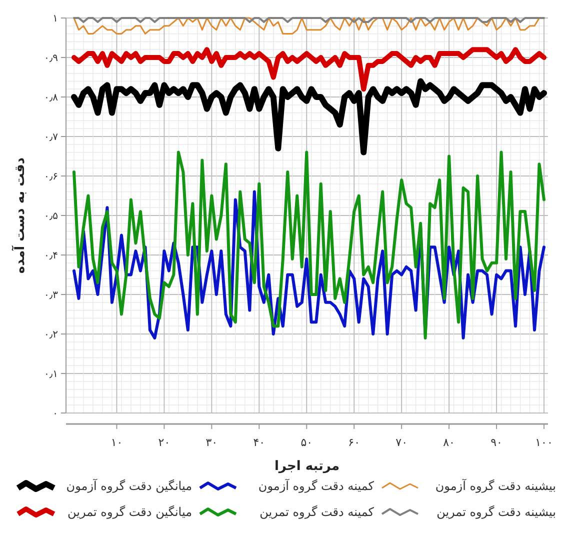 The height and width of the screenshot is (538, 566). What do you see at coordinates (316, 486) in the screenshot?
I see `legend-label: کمینه دقت گروه آزمون` at bounding box center [316, 486].